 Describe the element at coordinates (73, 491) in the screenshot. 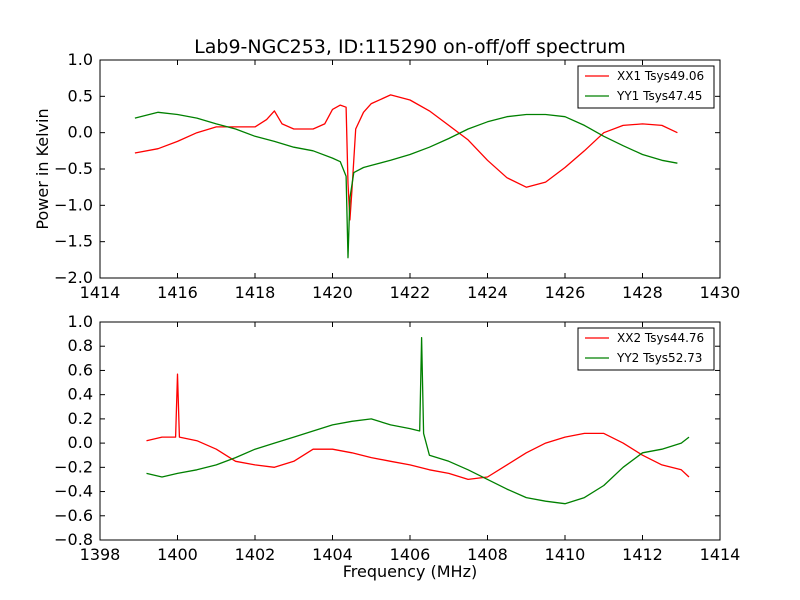

I see `bottom-y-tick-label: −0.4` at that location.